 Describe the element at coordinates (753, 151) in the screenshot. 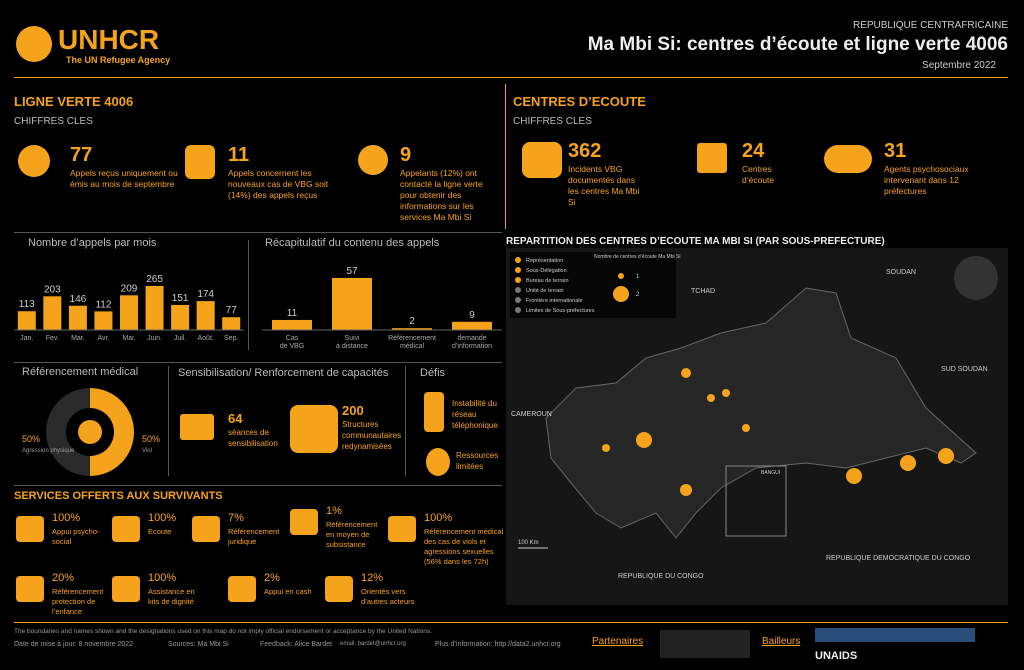

I see `figure-value: 24` at that location.